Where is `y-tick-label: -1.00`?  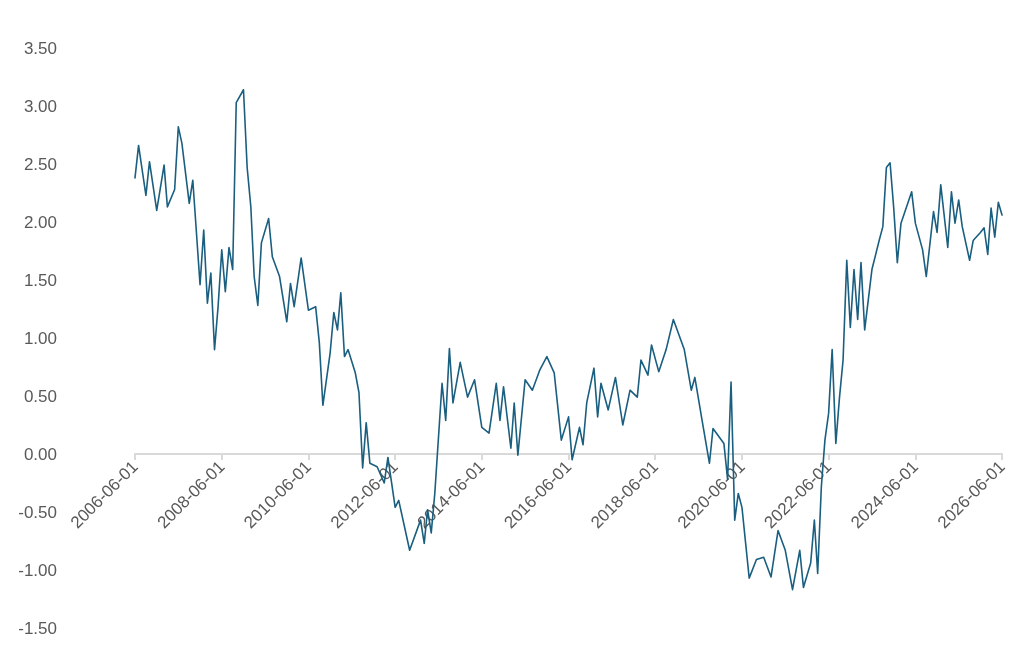
y-tick-label: -1.00 is located at coordinates (37, 570).